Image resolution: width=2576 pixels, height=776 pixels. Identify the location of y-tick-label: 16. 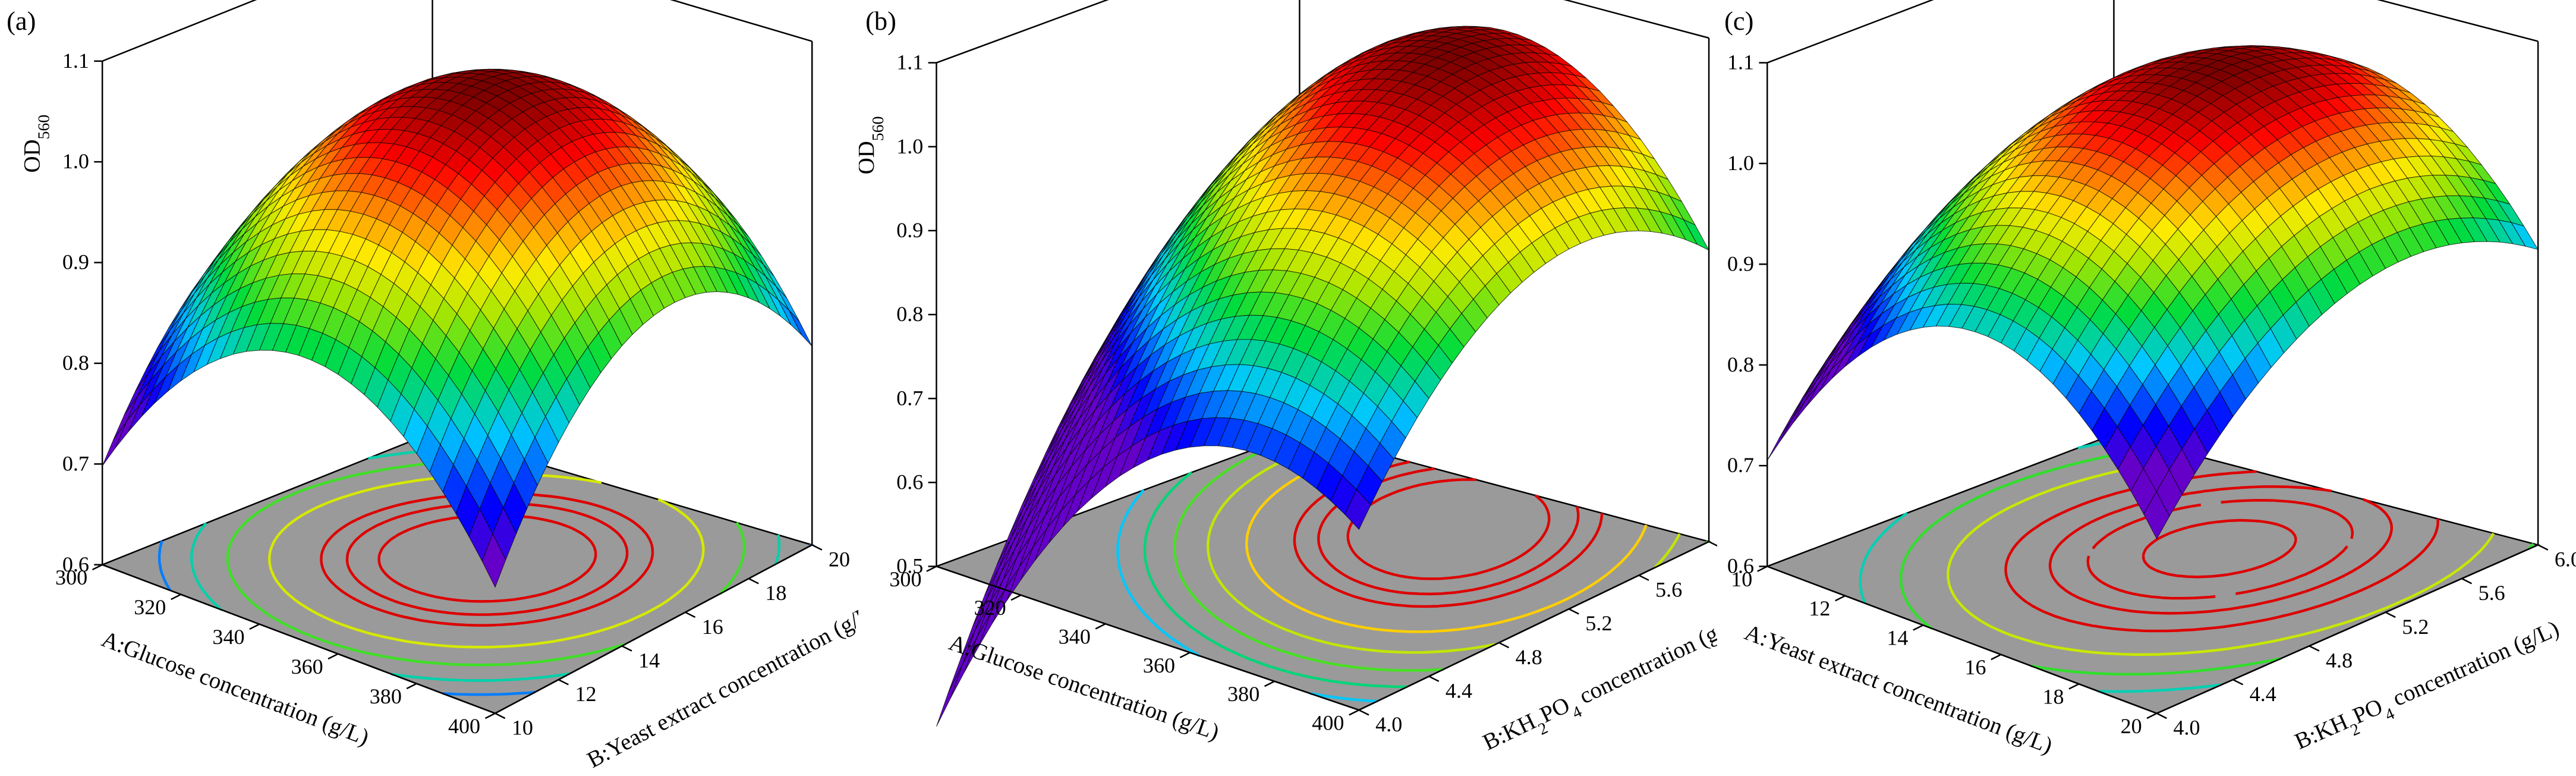
(712, 627).